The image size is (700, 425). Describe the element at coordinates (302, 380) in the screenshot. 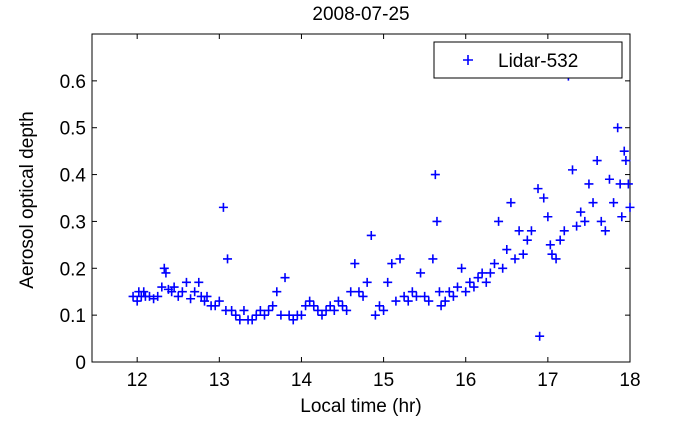

I see `x-tick-label: 14` at that location.